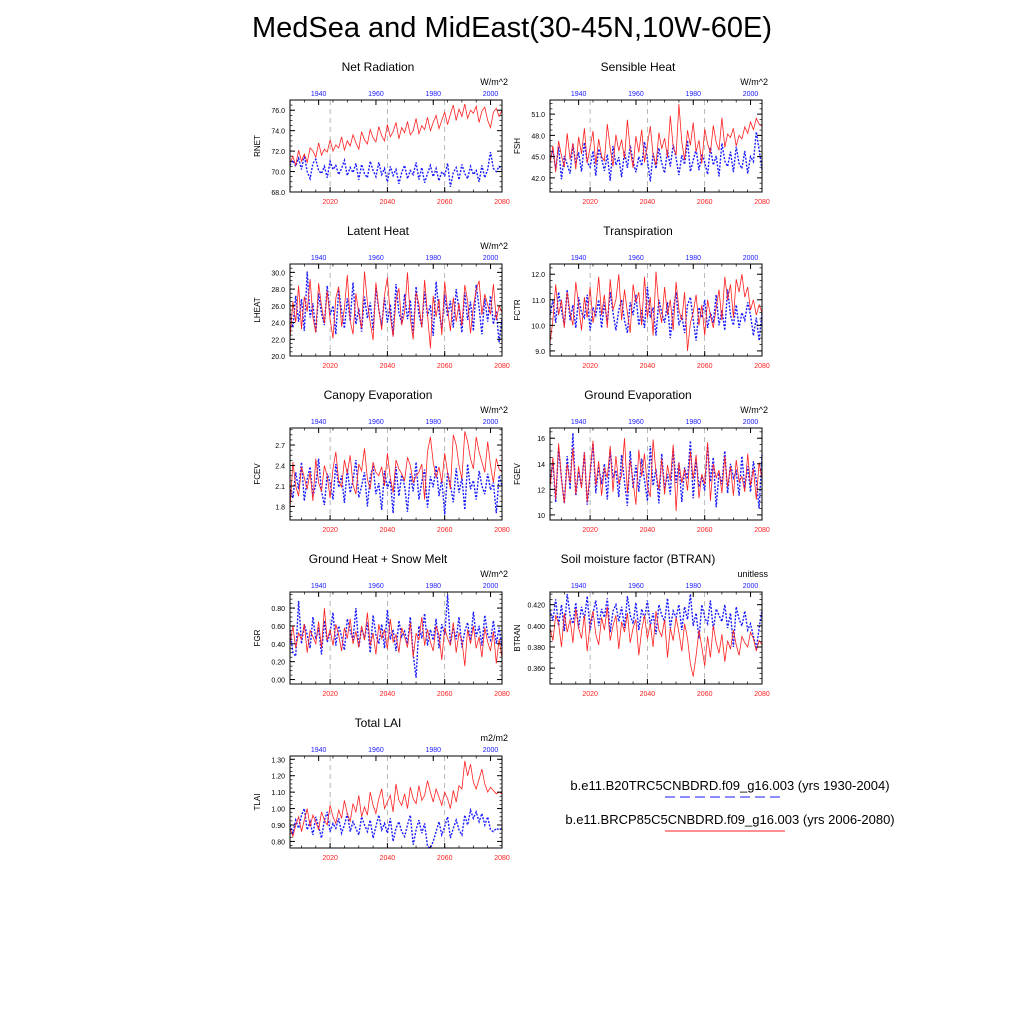 Image resolution: width=1024 pixels, height=1024 pixels. What do you see at coordinates (541, 439) in the screenshot?
I see `y-tick-label: 16` at bounding box center [541, 439].